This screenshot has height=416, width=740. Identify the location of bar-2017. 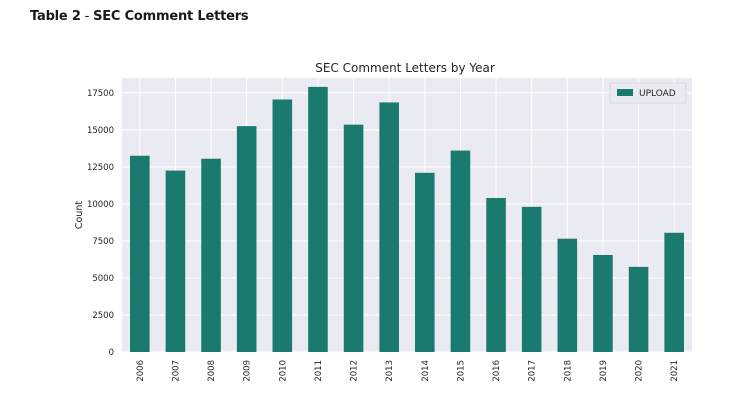
(531, 279).